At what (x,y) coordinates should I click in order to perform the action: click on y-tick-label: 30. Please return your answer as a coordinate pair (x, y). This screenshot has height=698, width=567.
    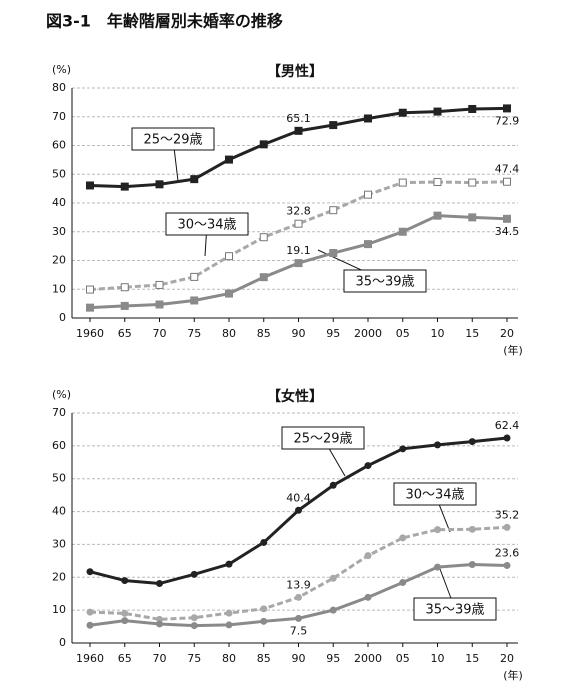
    Looking at the image, I should click on (59, 543).